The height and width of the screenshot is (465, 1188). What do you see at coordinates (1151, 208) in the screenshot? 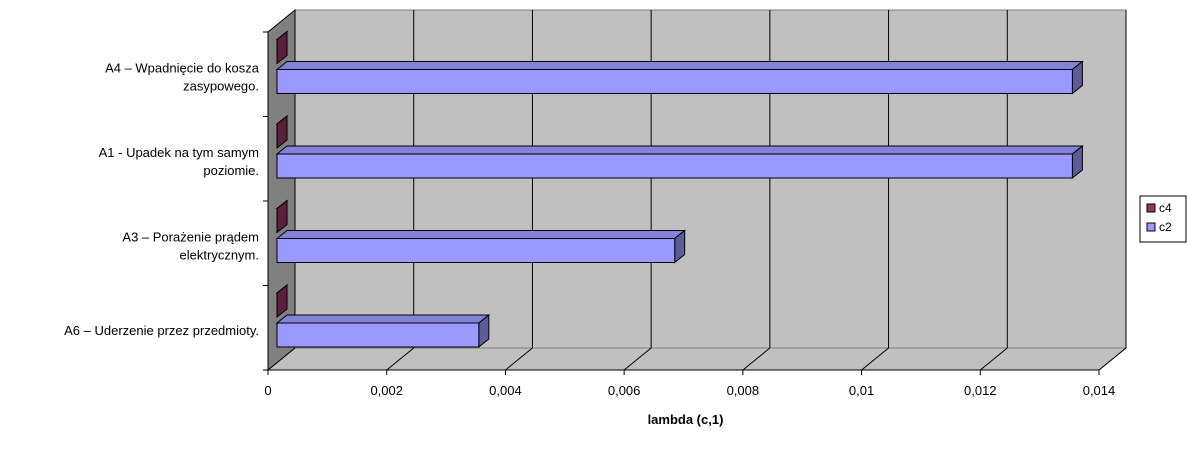
I see `legend-swatch-c4` at bounding box center [1151, 208].